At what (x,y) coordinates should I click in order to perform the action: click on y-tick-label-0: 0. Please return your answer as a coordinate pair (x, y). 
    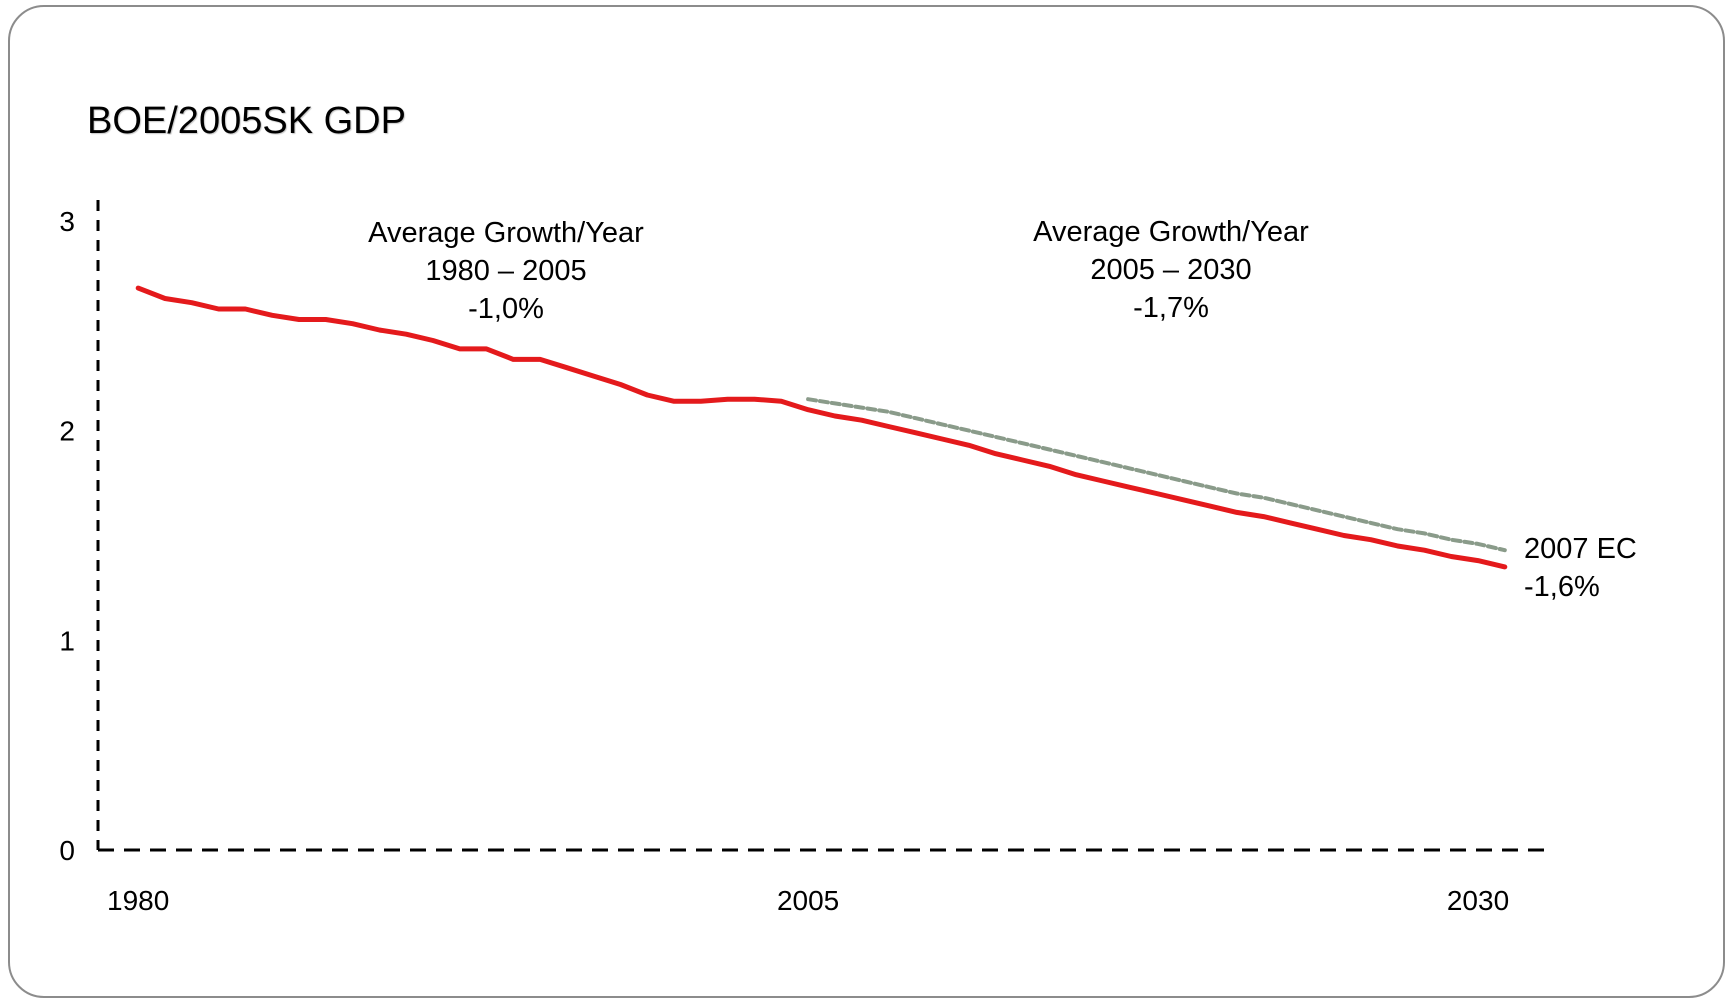
    Looking at the image, I should click on (67, 850).